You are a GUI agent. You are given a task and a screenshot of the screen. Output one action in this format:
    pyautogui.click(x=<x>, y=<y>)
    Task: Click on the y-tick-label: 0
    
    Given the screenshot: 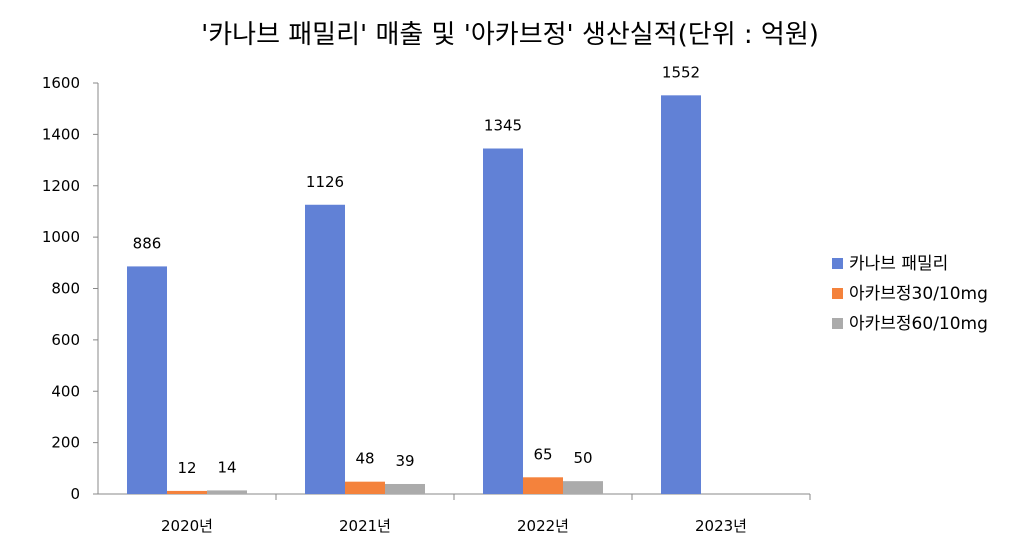 What is the action you would take?
    pyautogui.click(x=75, y=494)
    